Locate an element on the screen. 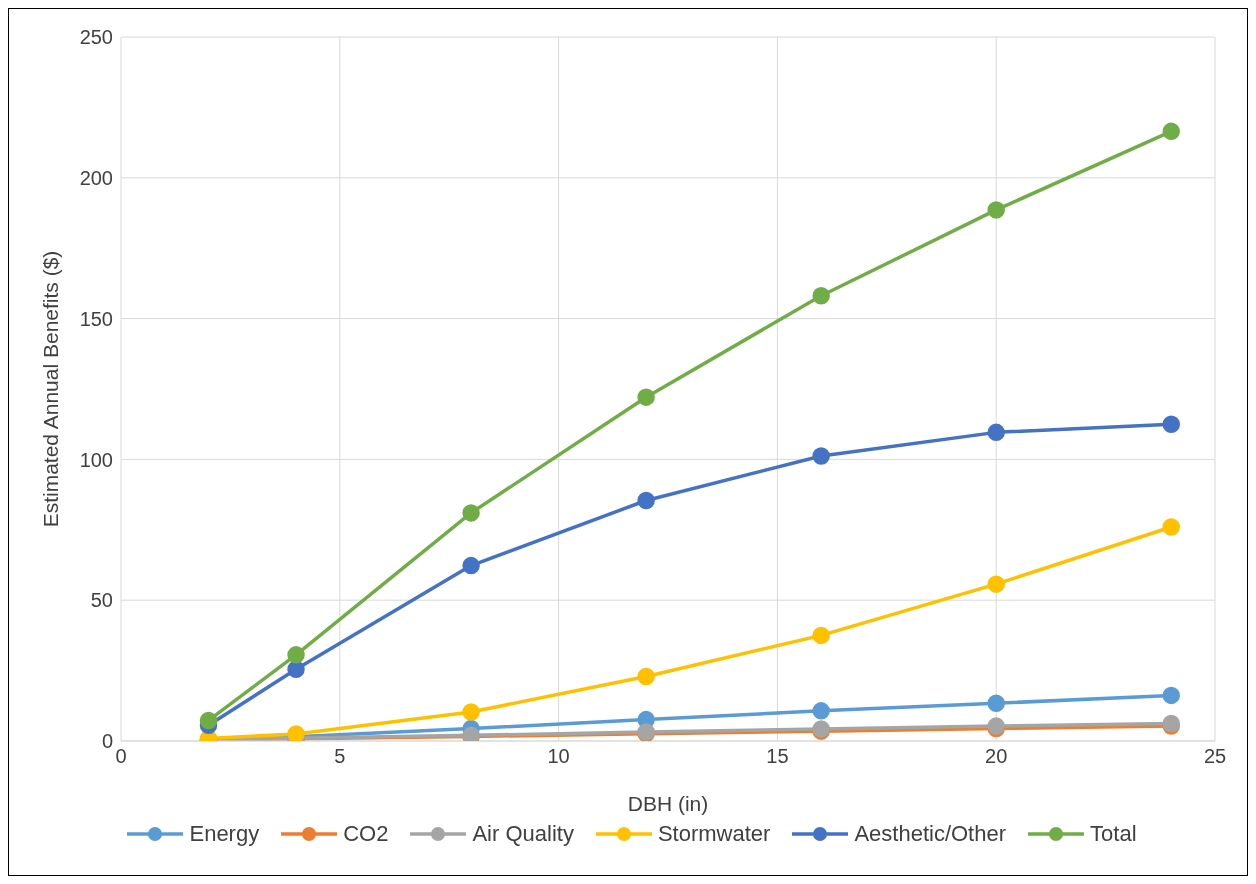  y-tick-label: 150 is located at coordinates (96, 318).